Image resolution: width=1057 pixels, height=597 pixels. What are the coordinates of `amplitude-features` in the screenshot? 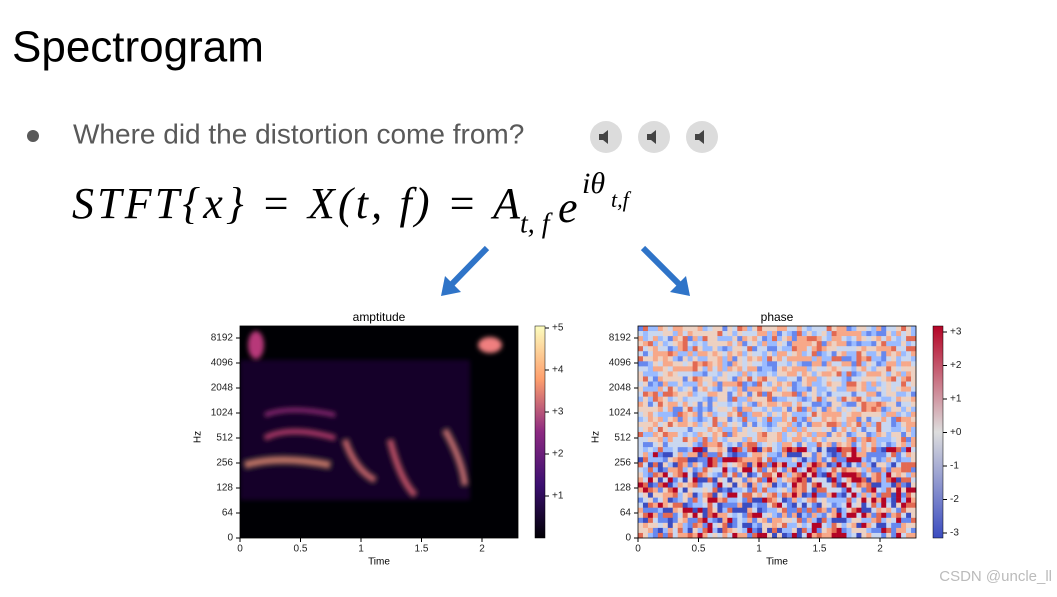 It's located at (371, 415).